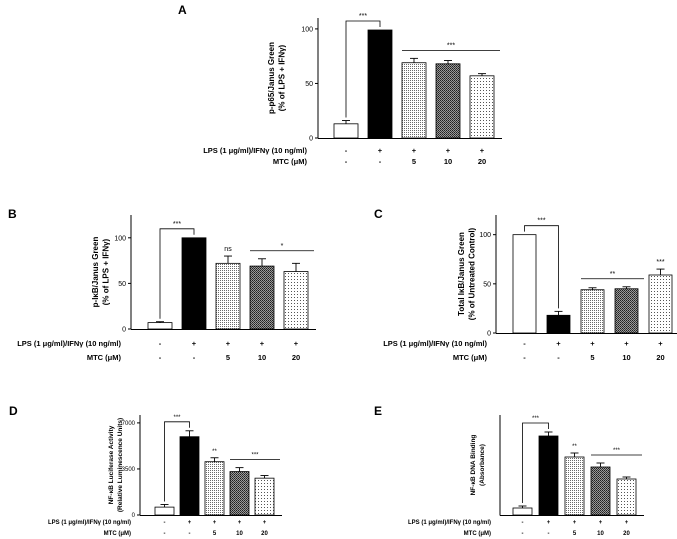 This screenshot has height=539, width=677. What do you see at coordinates (228, 249) in the screenshot?
I see `significance-label: ns` at bounding box center [228, 249].